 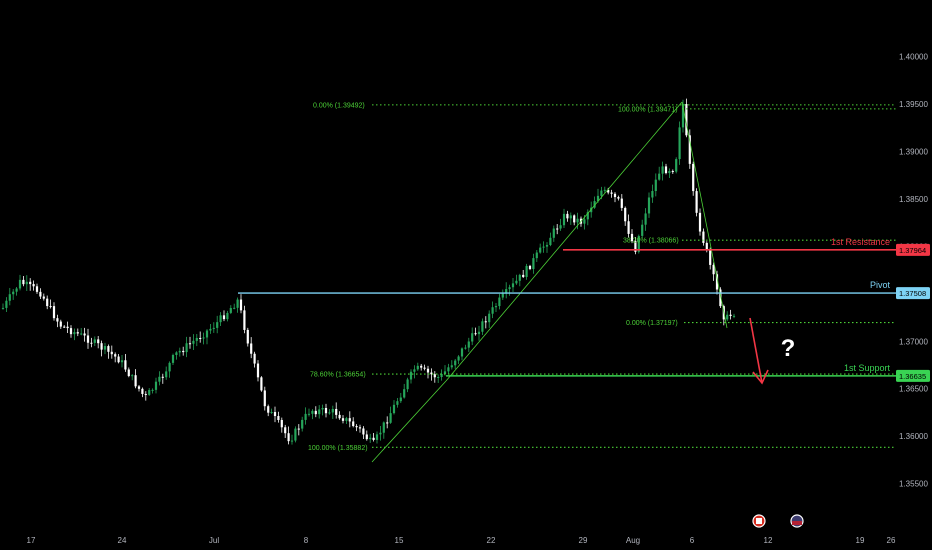 What do you see at coordinates (306, 540) in the screenshot?
I see `x-tick-label: 8` at bounding box center [306, 540].